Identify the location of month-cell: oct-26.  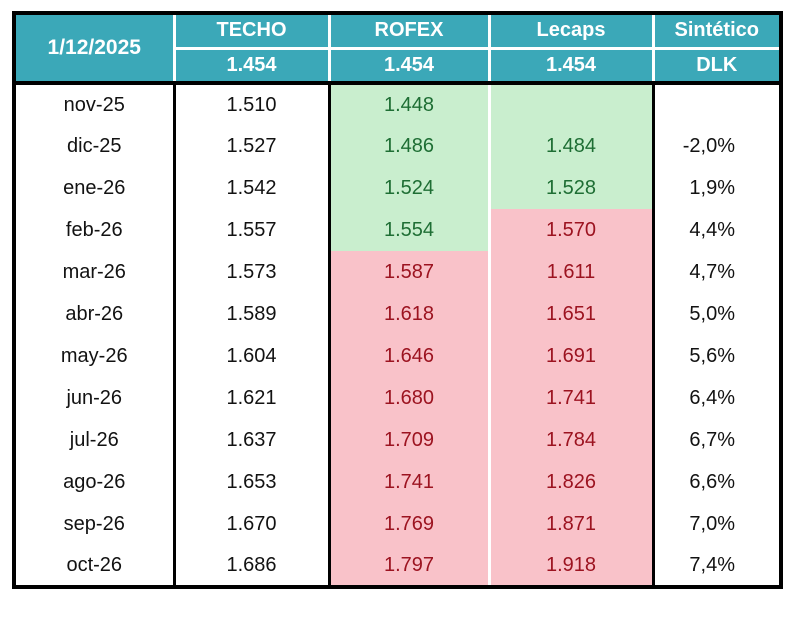
(95, 566).